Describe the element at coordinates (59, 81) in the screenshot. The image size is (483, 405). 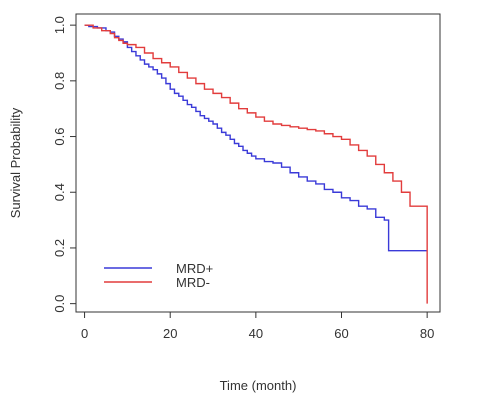
I see `y-tick-label: 0.8` at that location.